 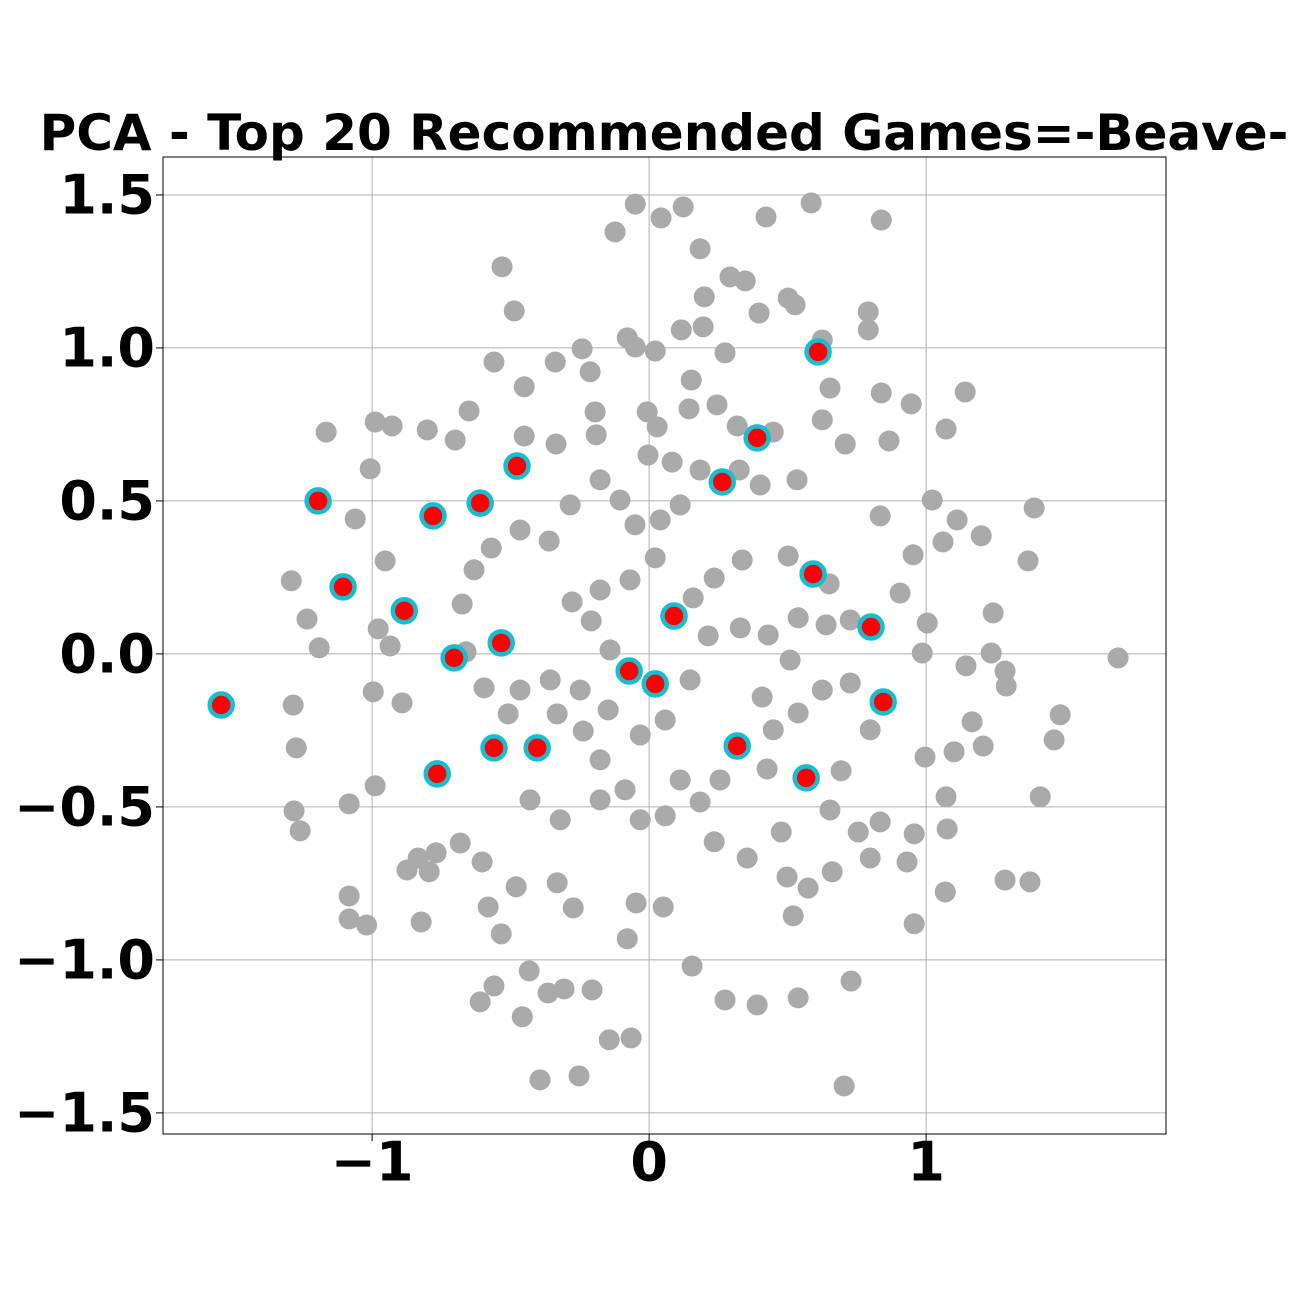 I want to click on y-tick-label: 1.0, so click(x=107, y=348).